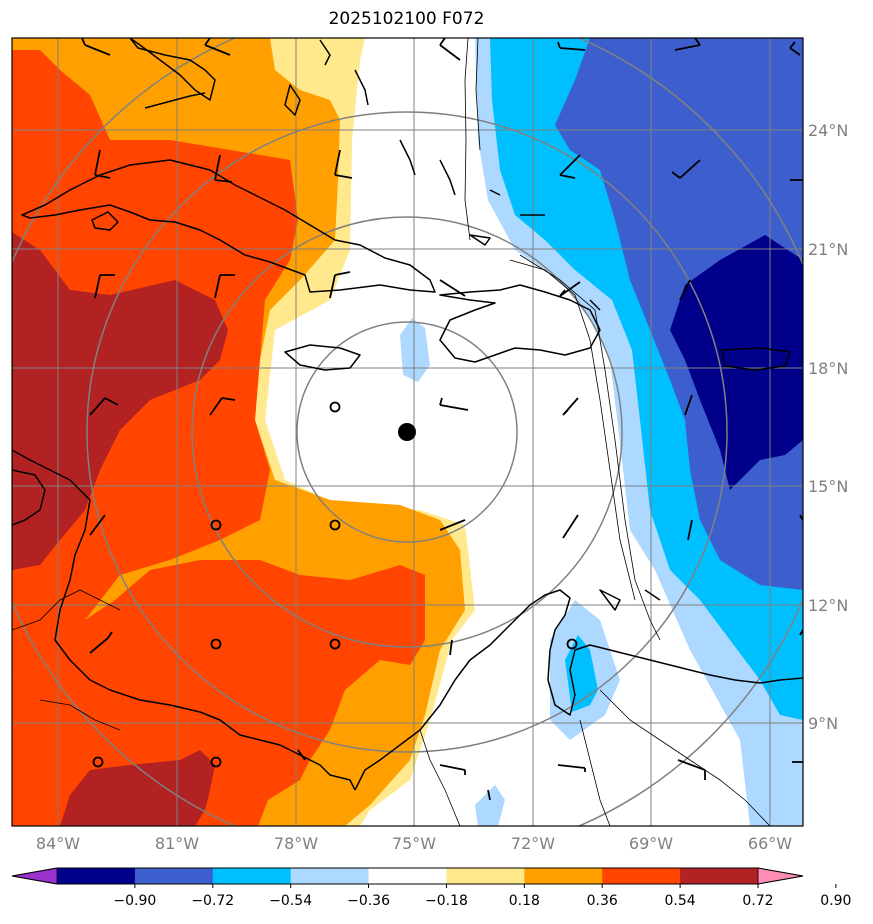 The image size is (873, 924). What do you see at coordinates (828, 249) in the screenshot?
I see `lat-tick-label: 21°N` at bounding box center [828, 249].